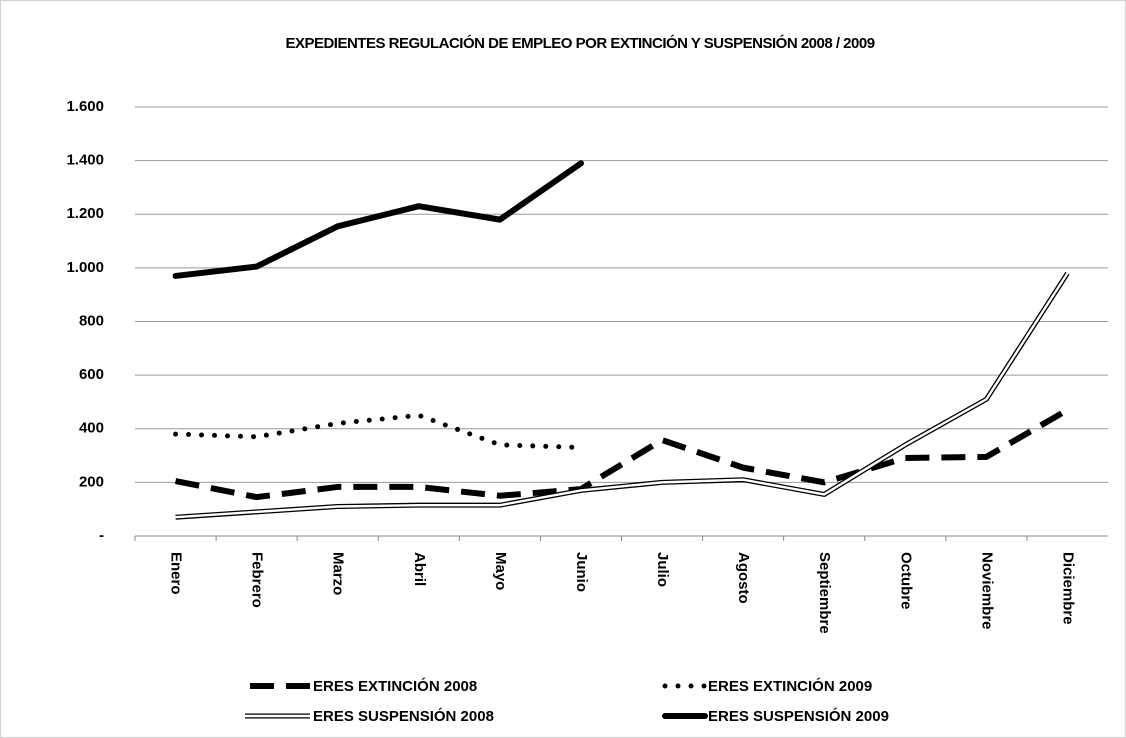 The height and width of the screenshot is (738, 1126). What do you see at coordinates (905, 581) in the screenshot?
I see `x-tick-label: Octubre` at bounding box center [905, 581].